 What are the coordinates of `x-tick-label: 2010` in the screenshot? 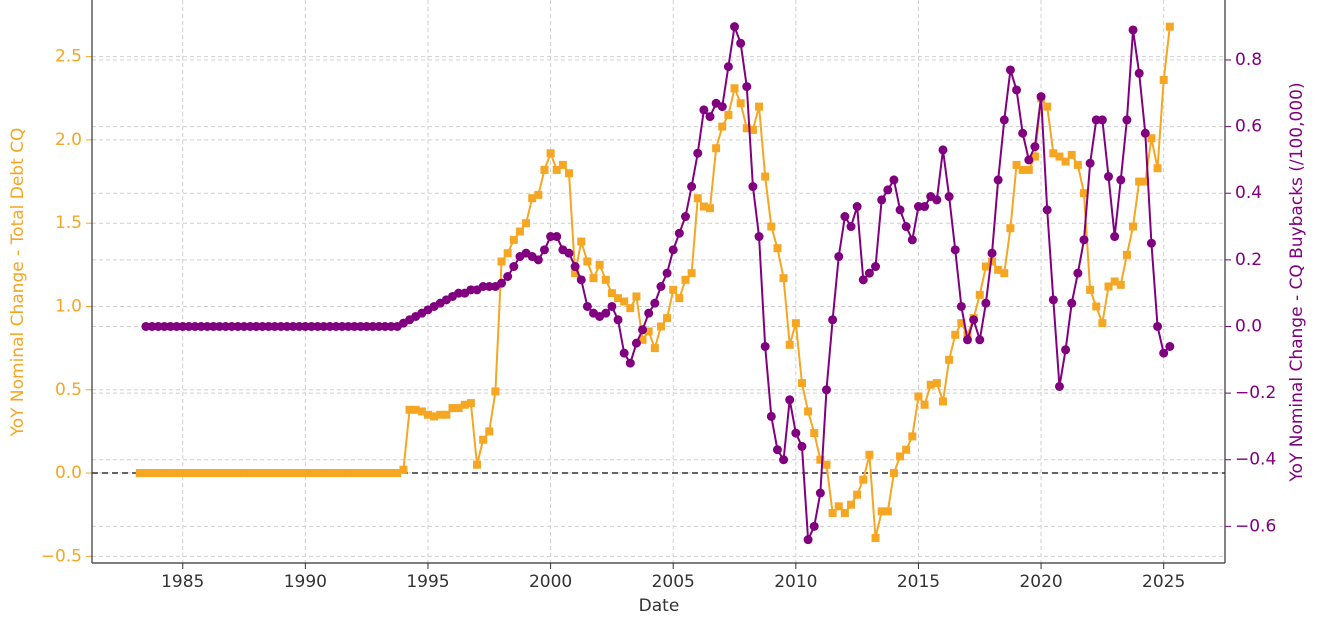 It's located at (795, 582).